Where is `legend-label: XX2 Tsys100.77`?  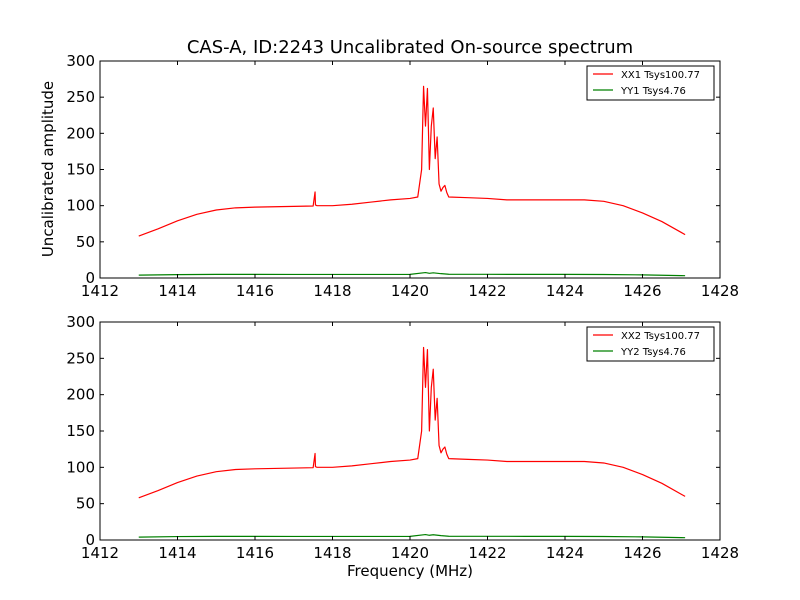 legend-label: XX2 Tsys100.77 is located at coordinates (660, 336).